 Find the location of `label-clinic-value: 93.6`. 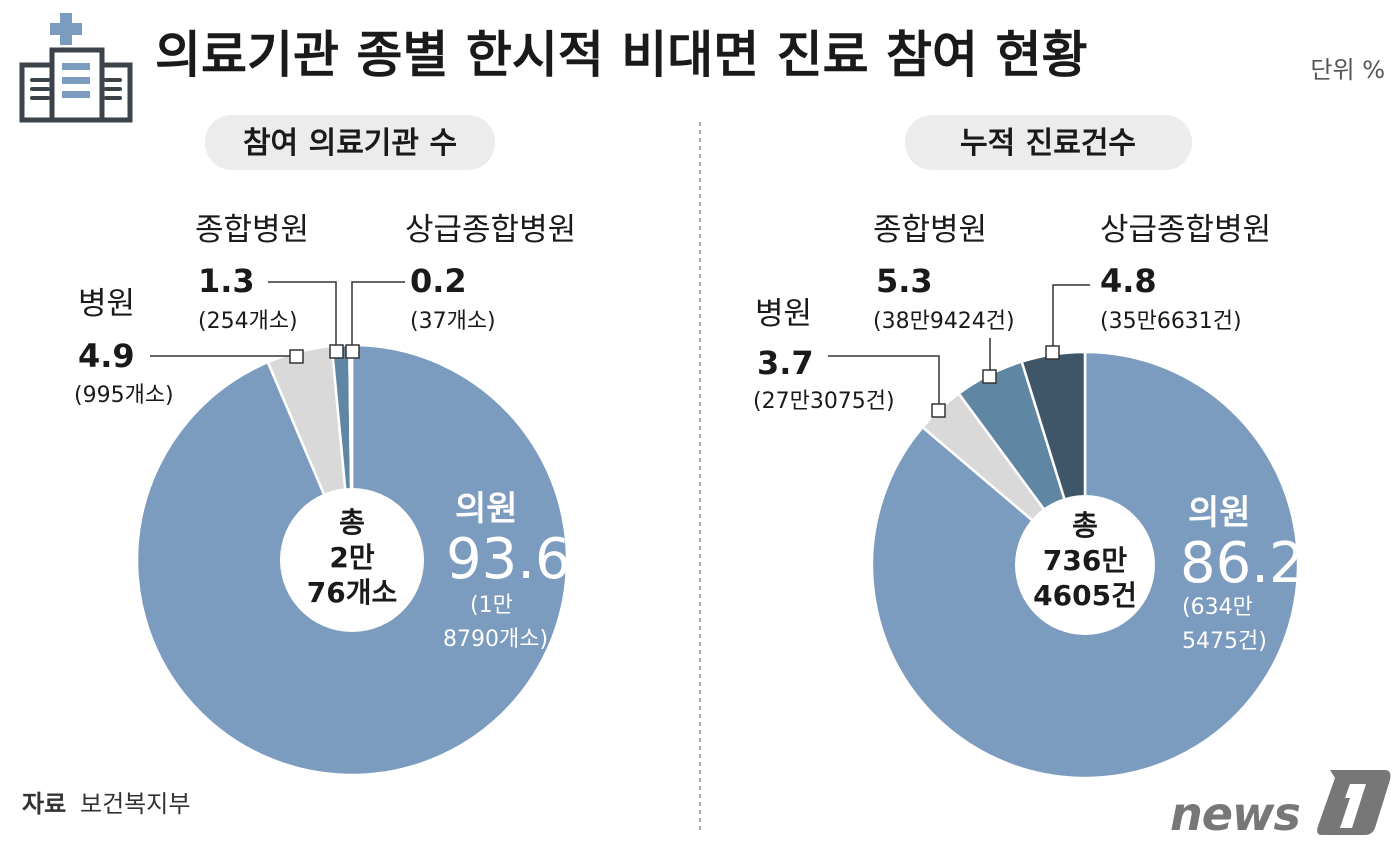

label-clinic-value: 93.6 is located at coordinates (508, 559).